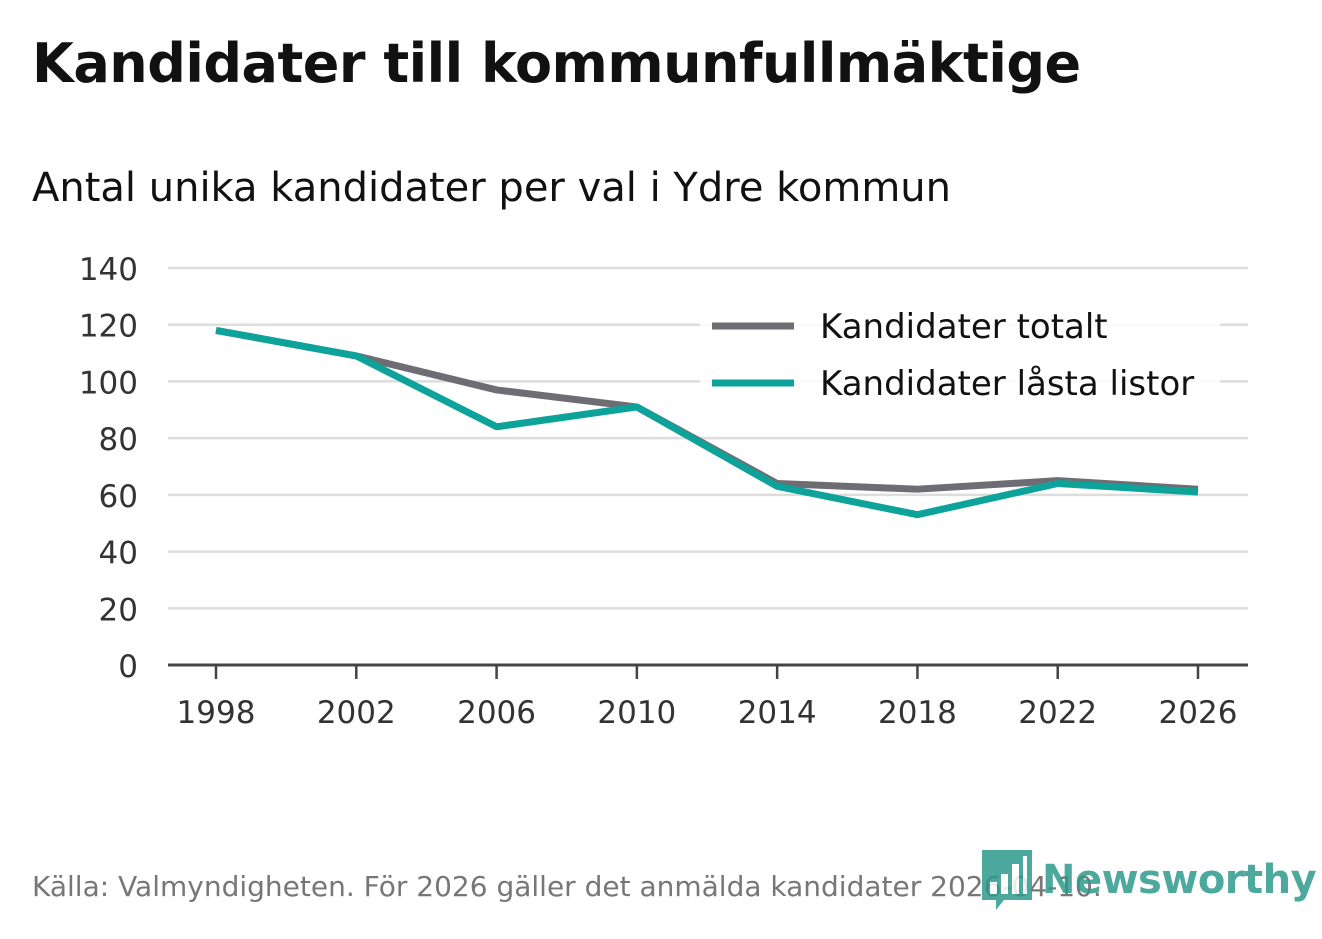  I want to click on legend-label: Kandidater låsta listor, so click(1007, 384).